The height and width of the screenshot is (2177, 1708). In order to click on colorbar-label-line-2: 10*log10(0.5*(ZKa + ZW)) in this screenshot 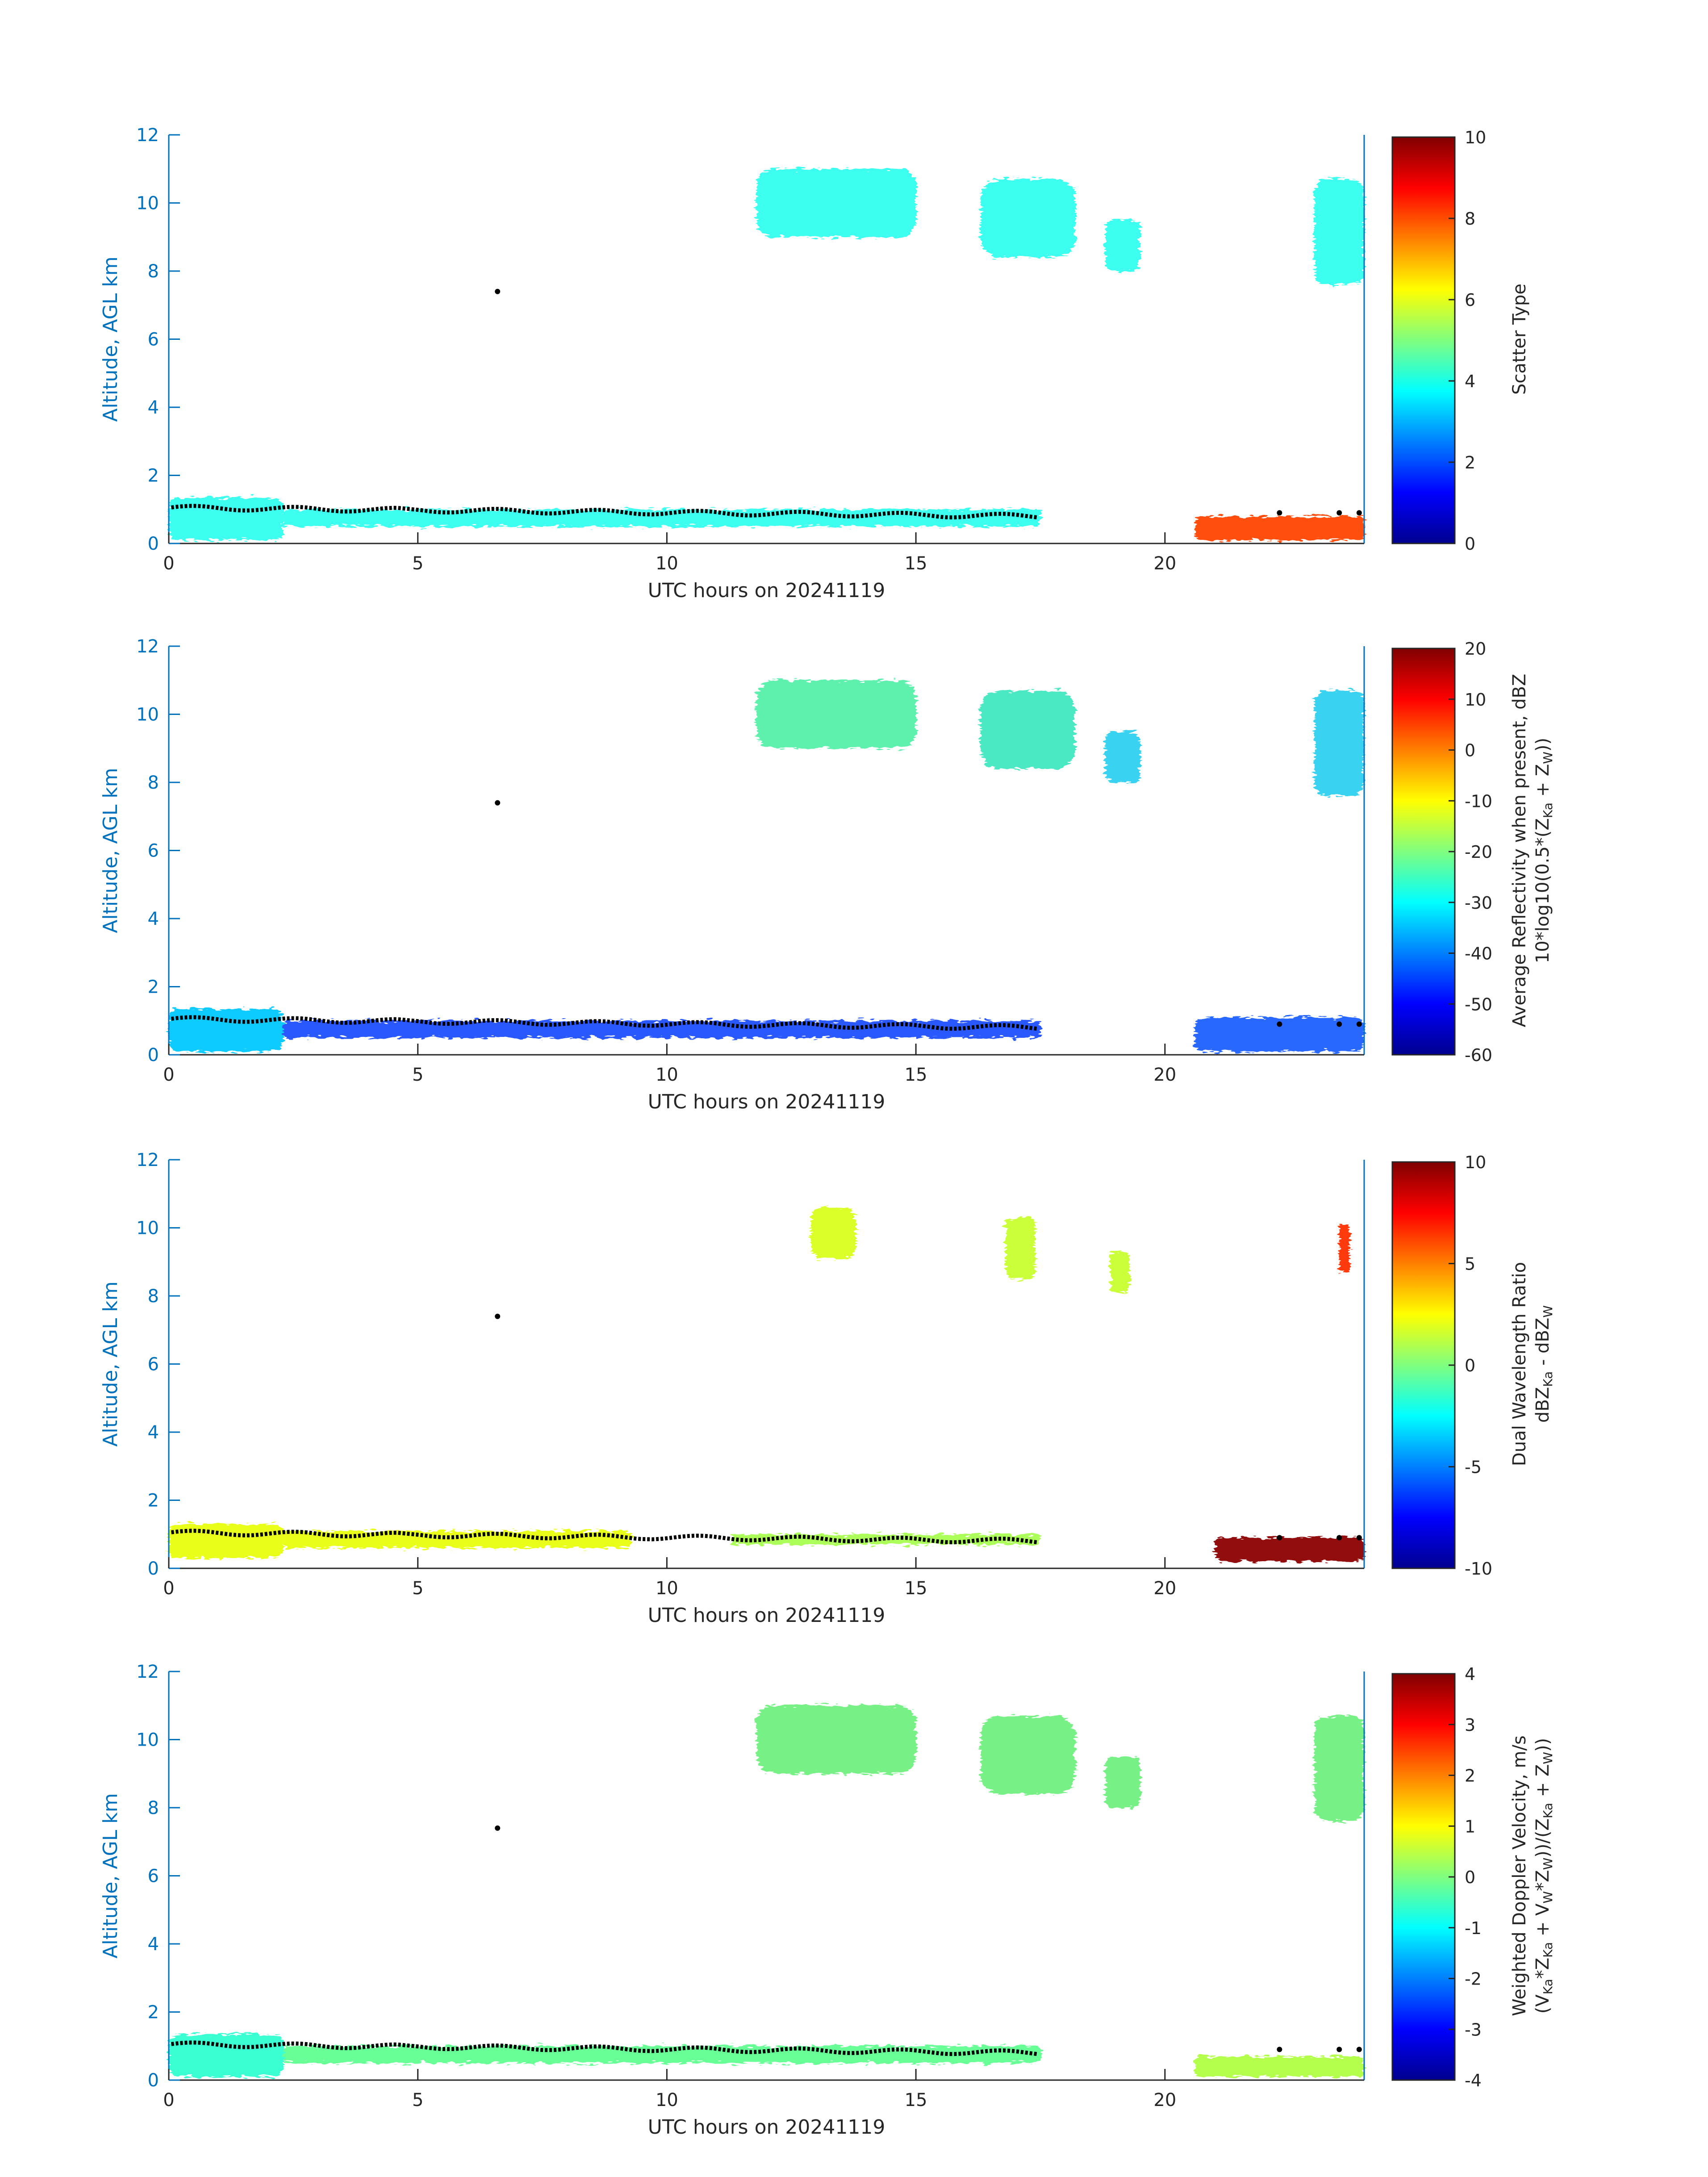, I will do `click(1544, 850)`.